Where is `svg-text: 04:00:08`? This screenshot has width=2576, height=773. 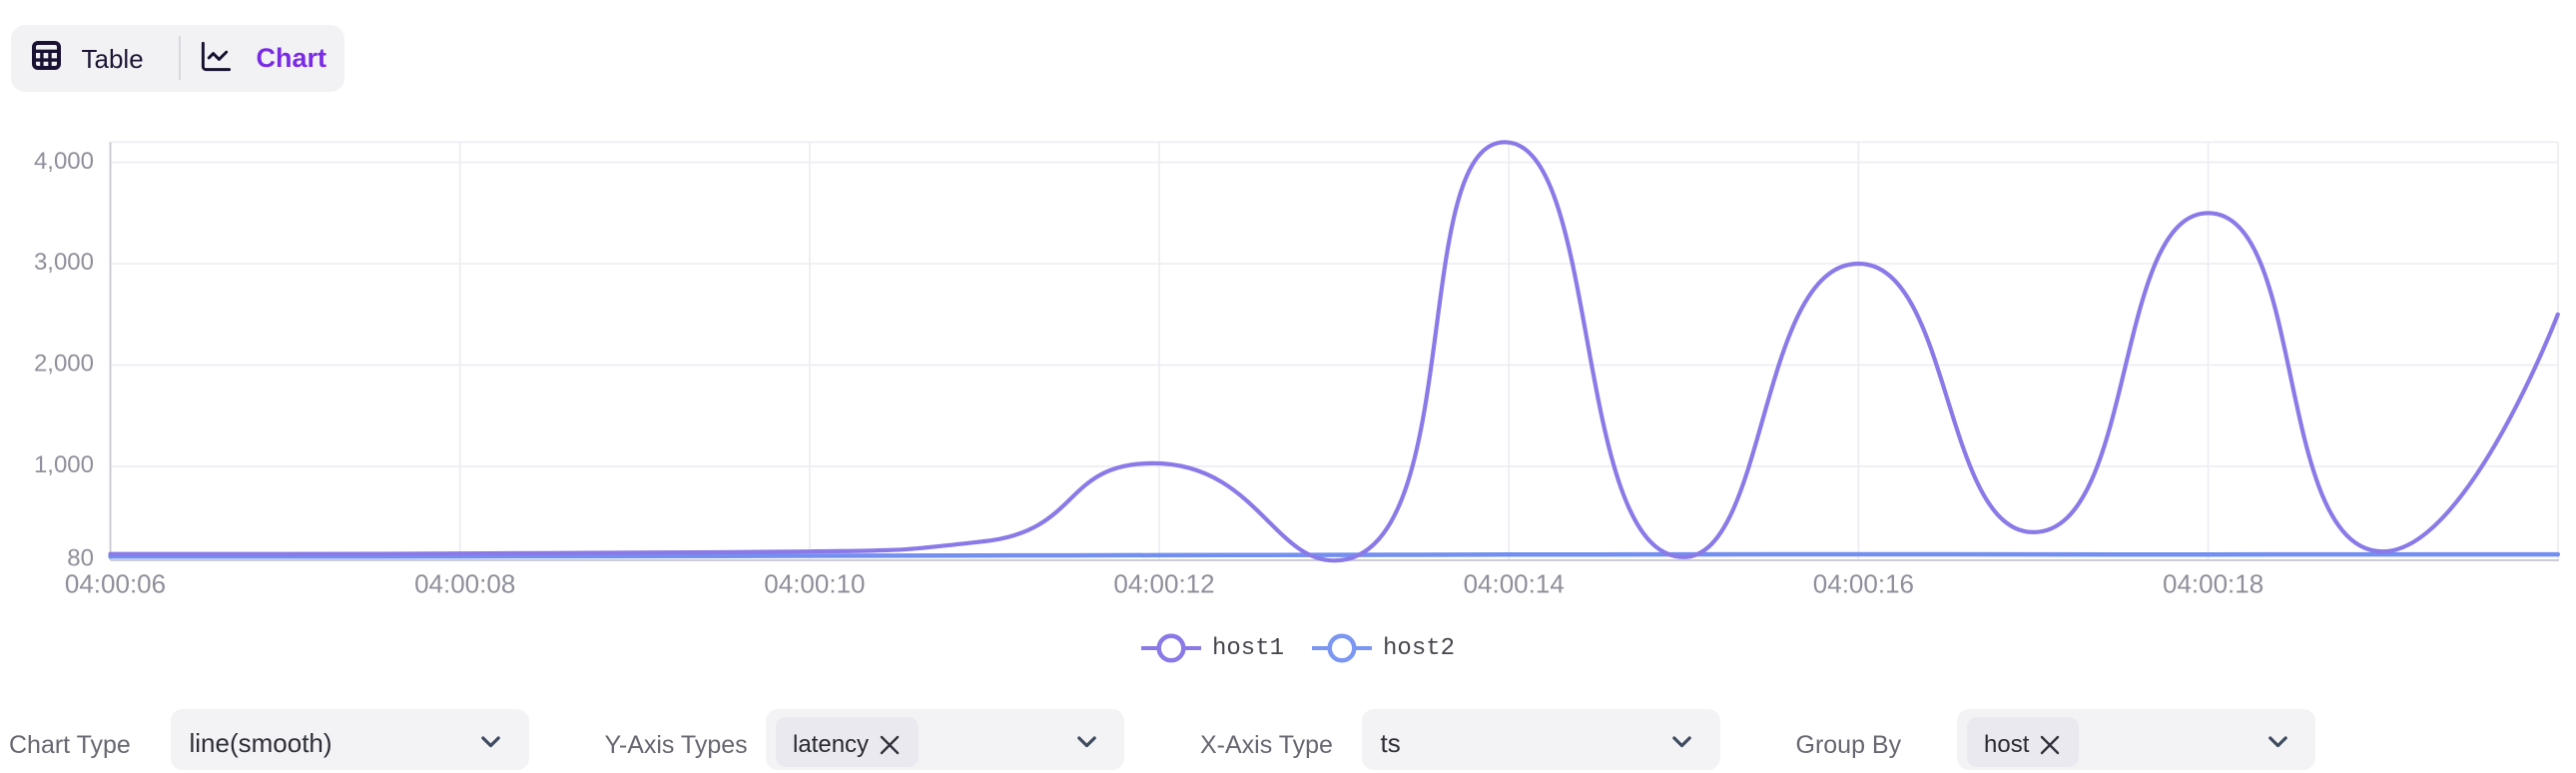
svg-text: 04:00:08 is located at coordinates (464, 584).